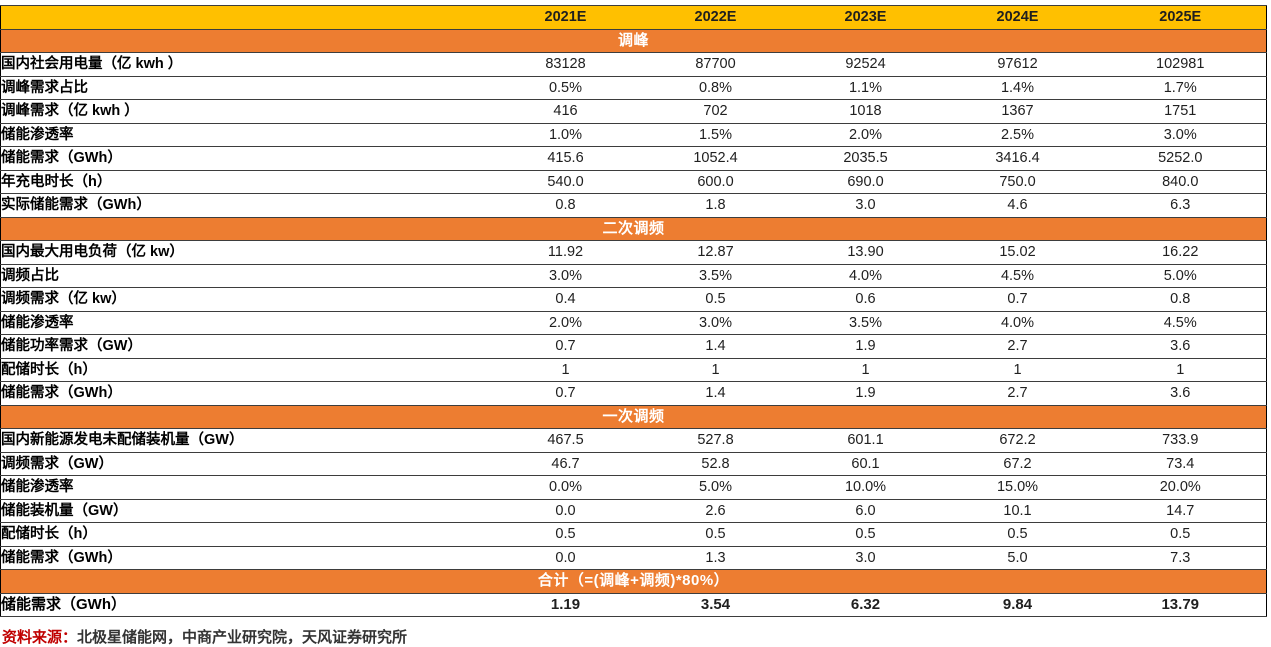 This screenshot has width=1271, height=647. I want to click on cell-value: 16.22, so click(1180, 252).